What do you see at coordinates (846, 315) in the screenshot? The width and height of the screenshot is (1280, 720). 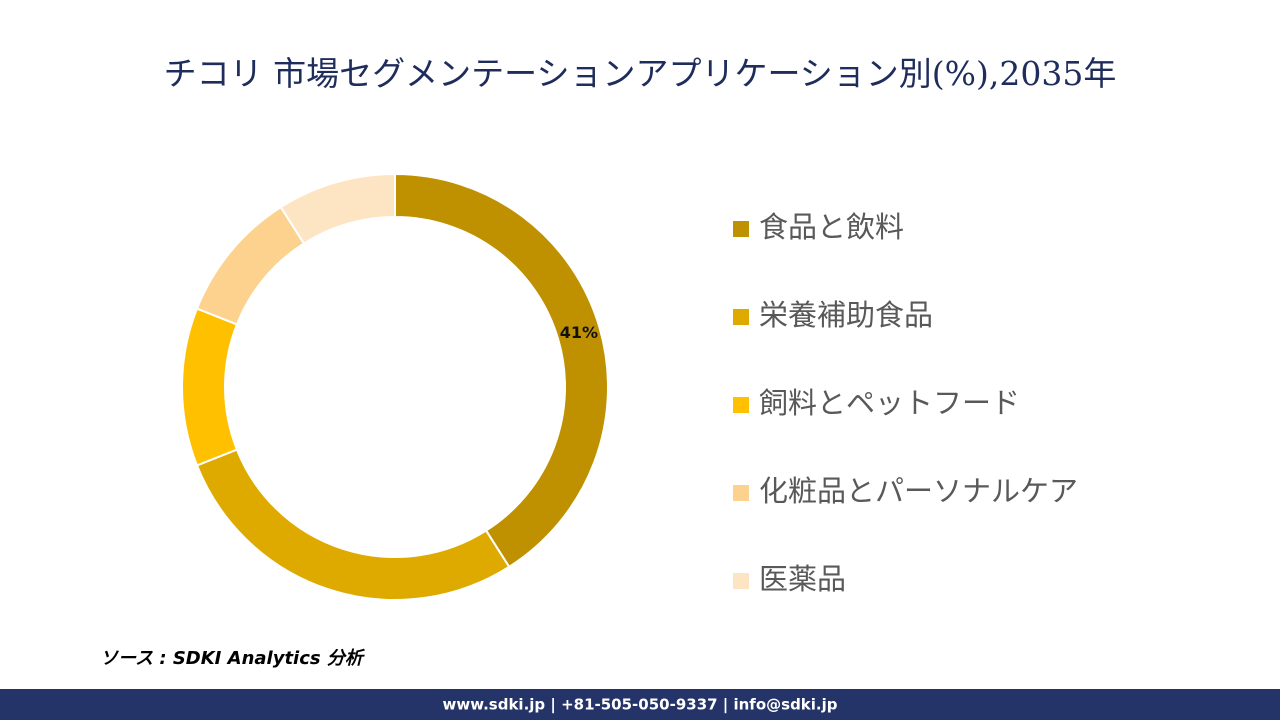 I see `legend-label: 栄養補助食品` at bounding box center [846, 315].